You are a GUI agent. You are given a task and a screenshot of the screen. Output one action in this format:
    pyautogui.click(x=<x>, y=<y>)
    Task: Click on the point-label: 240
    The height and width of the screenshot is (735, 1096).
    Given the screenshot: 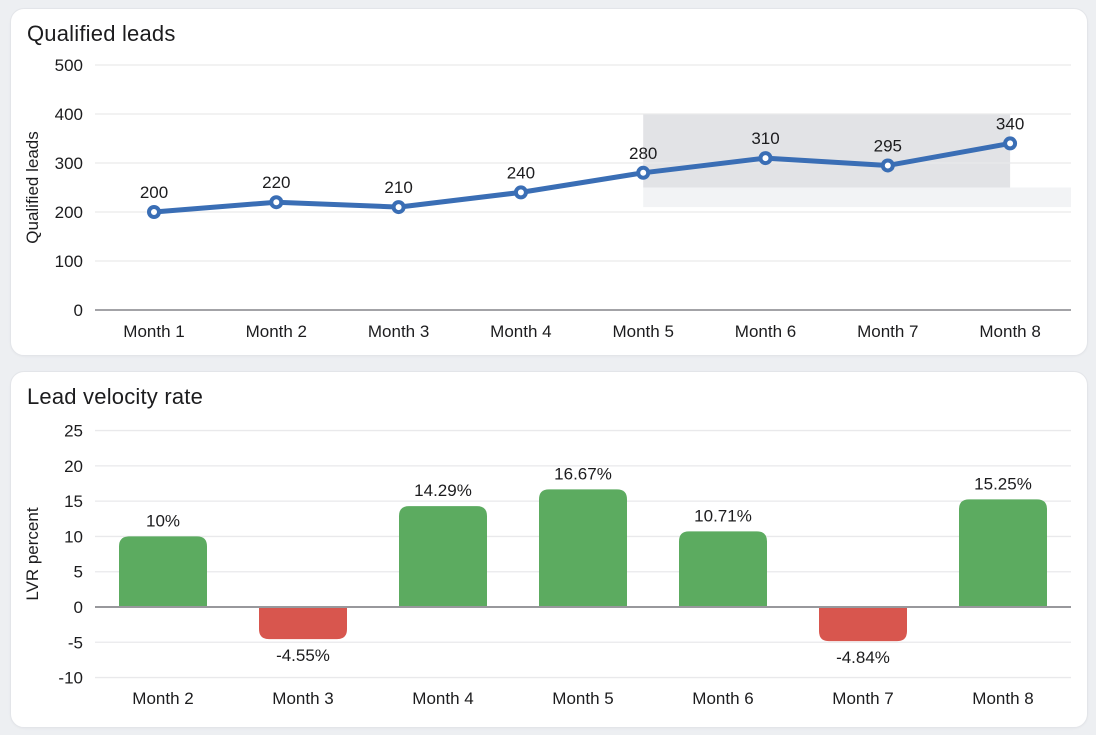 What is the action you would take?
    pyautogui.click(x=521, y=172)
    